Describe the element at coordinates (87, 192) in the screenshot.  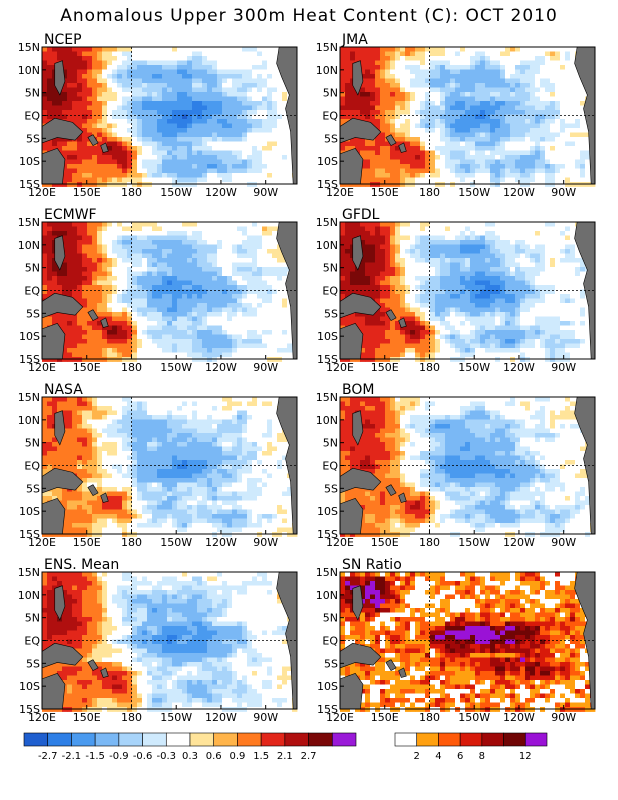
I see `lon-tick-label: 150E` at that location.